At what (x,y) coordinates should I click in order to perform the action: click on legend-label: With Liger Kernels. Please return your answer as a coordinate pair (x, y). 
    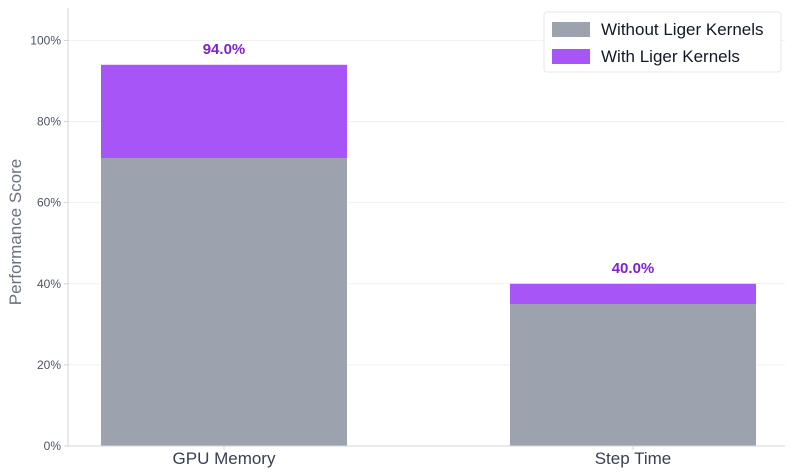
    Looking at the image, I should click on (670, 56).